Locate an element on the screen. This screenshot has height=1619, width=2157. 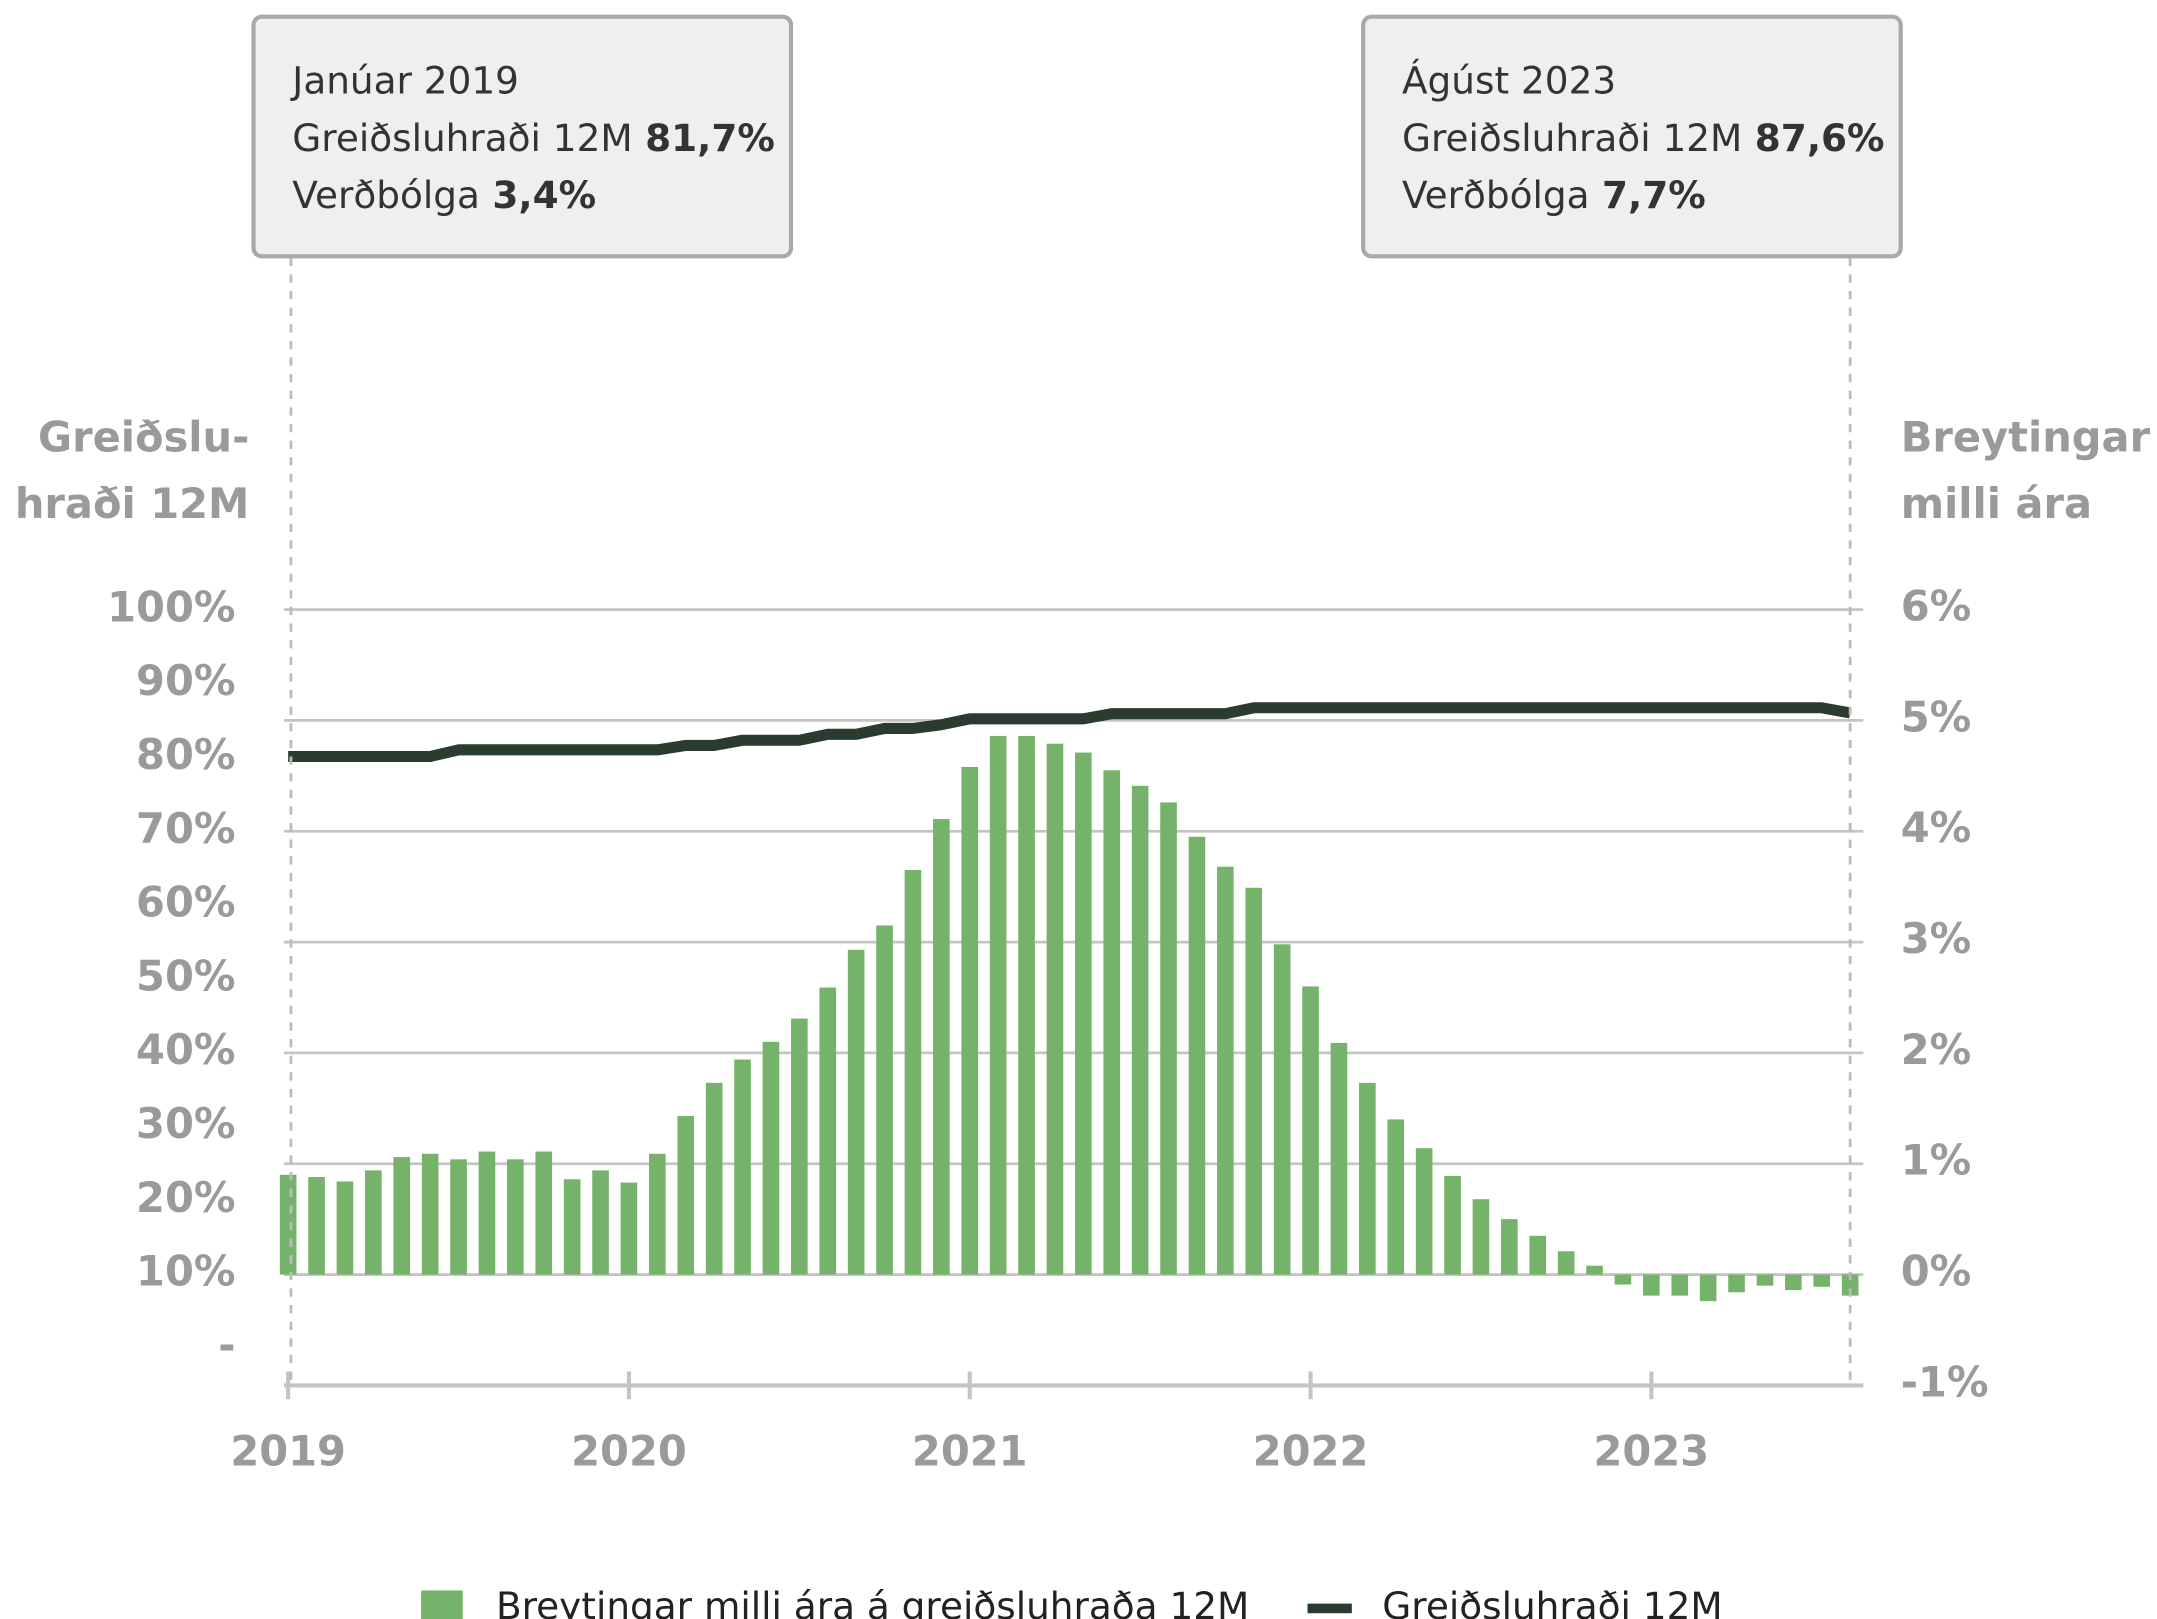
x-tick-label: 2023 is located at coordinates (1652, 1451).